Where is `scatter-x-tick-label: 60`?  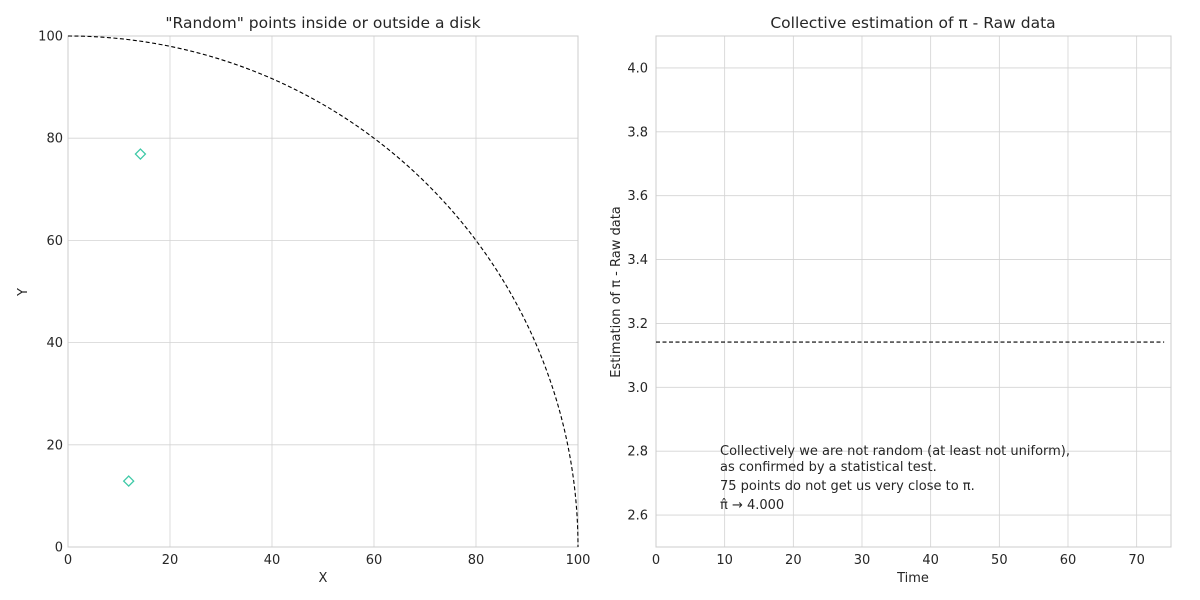
scatter-x-tick-label: 60 is located at coordinates (374, 560).